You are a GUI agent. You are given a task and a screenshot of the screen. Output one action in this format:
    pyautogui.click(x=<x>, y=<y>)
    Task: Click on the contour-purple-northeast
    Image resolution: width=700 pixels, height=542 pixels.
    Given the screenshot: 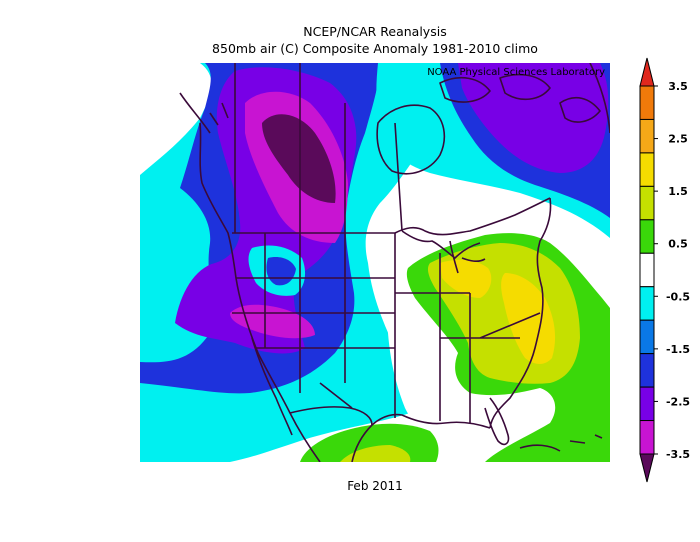 What is the action you would take?
    pyautogui.click(x=533, y=118)
    